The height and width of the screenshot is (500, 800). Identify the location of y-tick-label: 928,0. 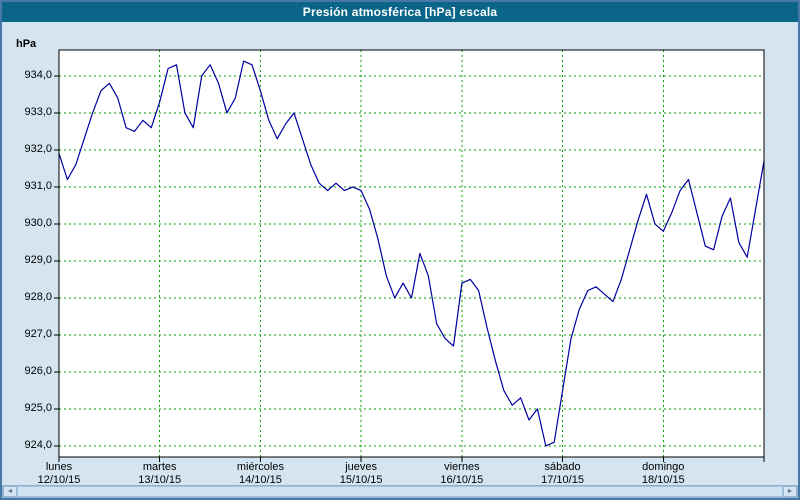
(38, 297).